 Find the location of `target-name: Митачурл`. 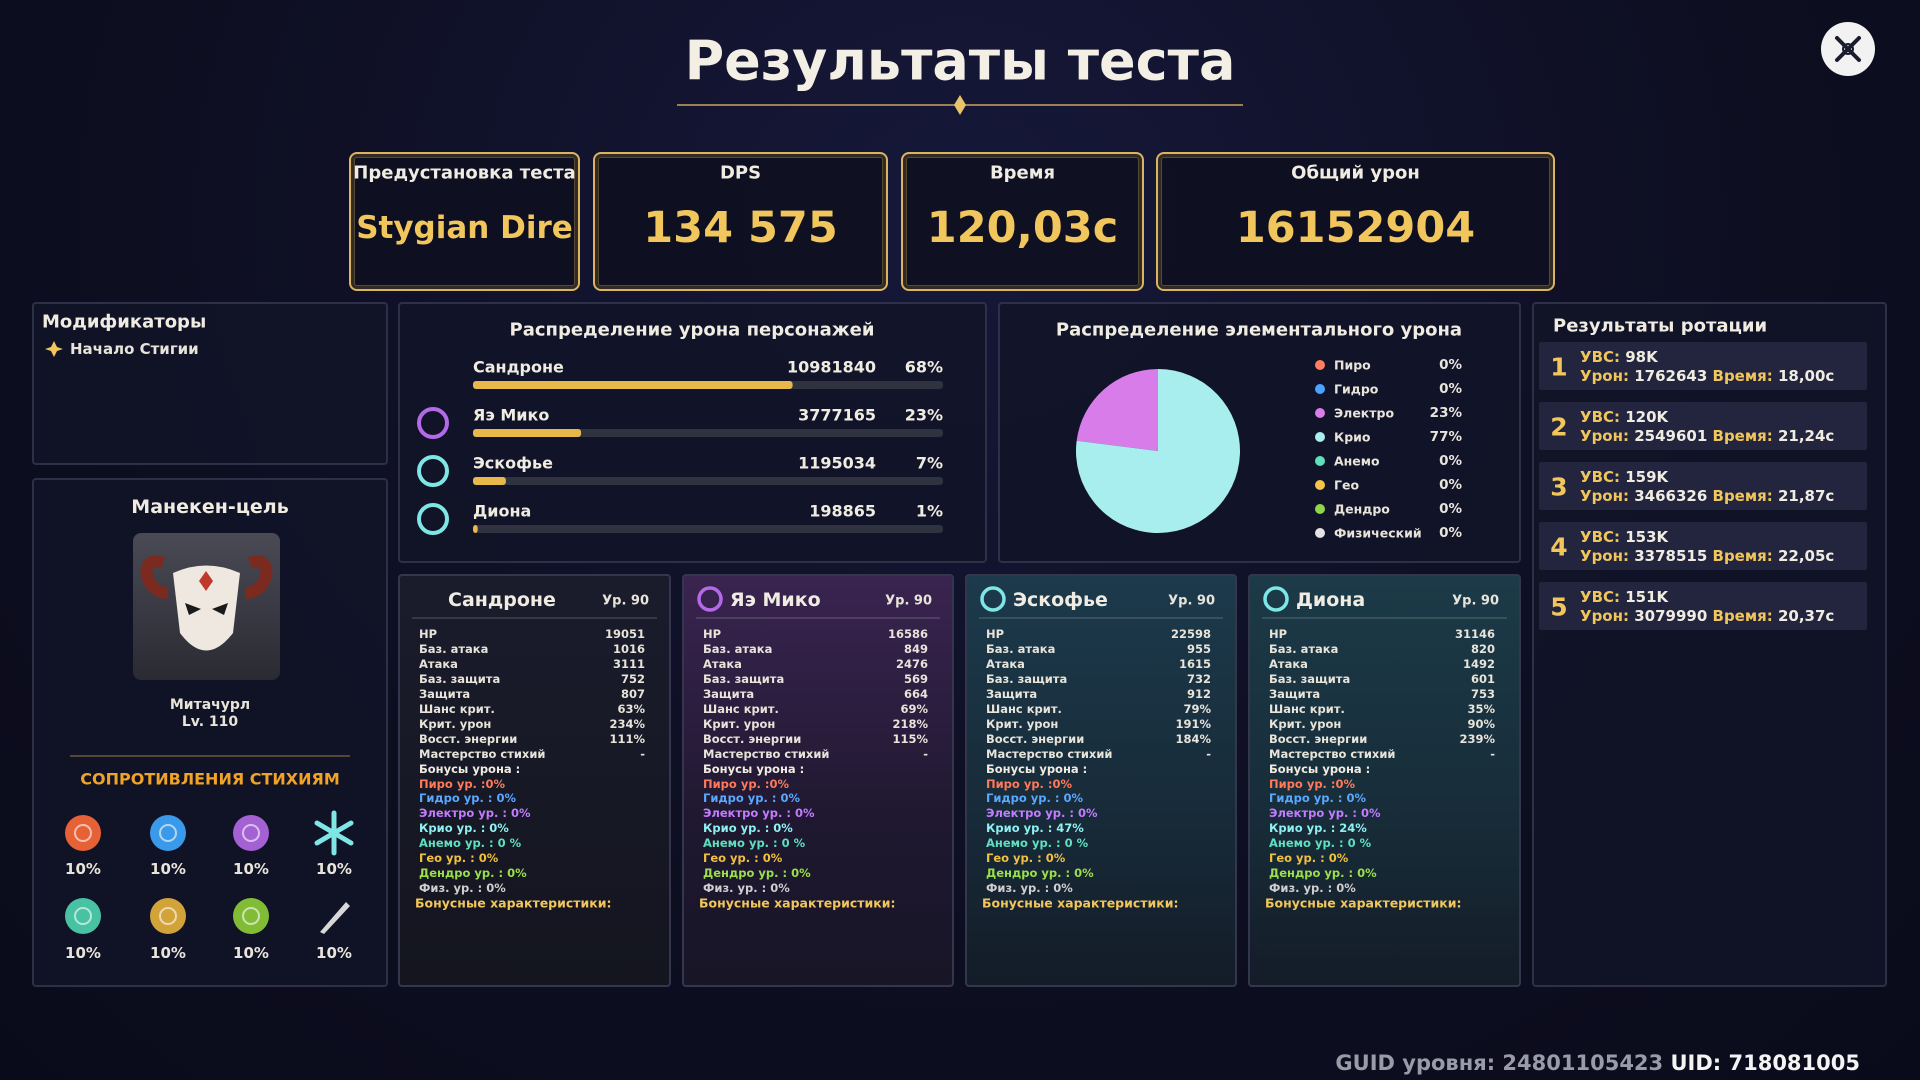

target-name: Митачурл is located at coordinates (210, 705).